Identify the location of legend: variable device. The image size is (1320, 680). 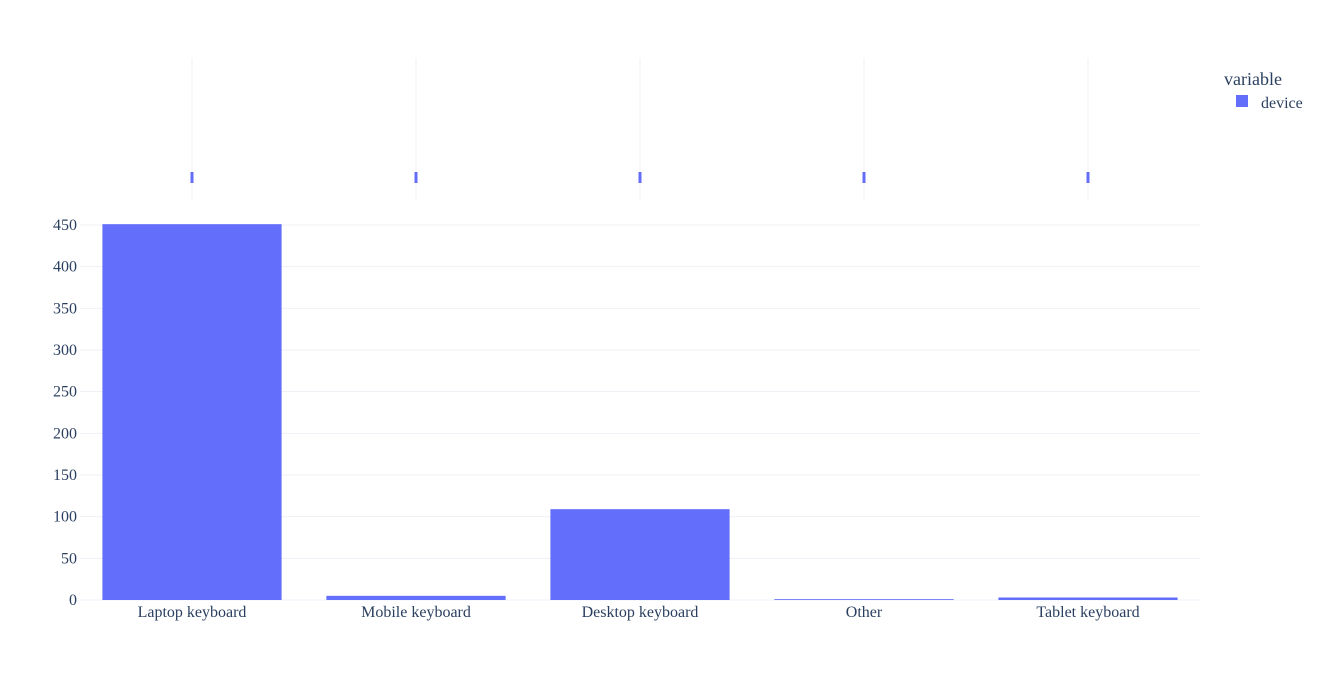
(1263, 90).